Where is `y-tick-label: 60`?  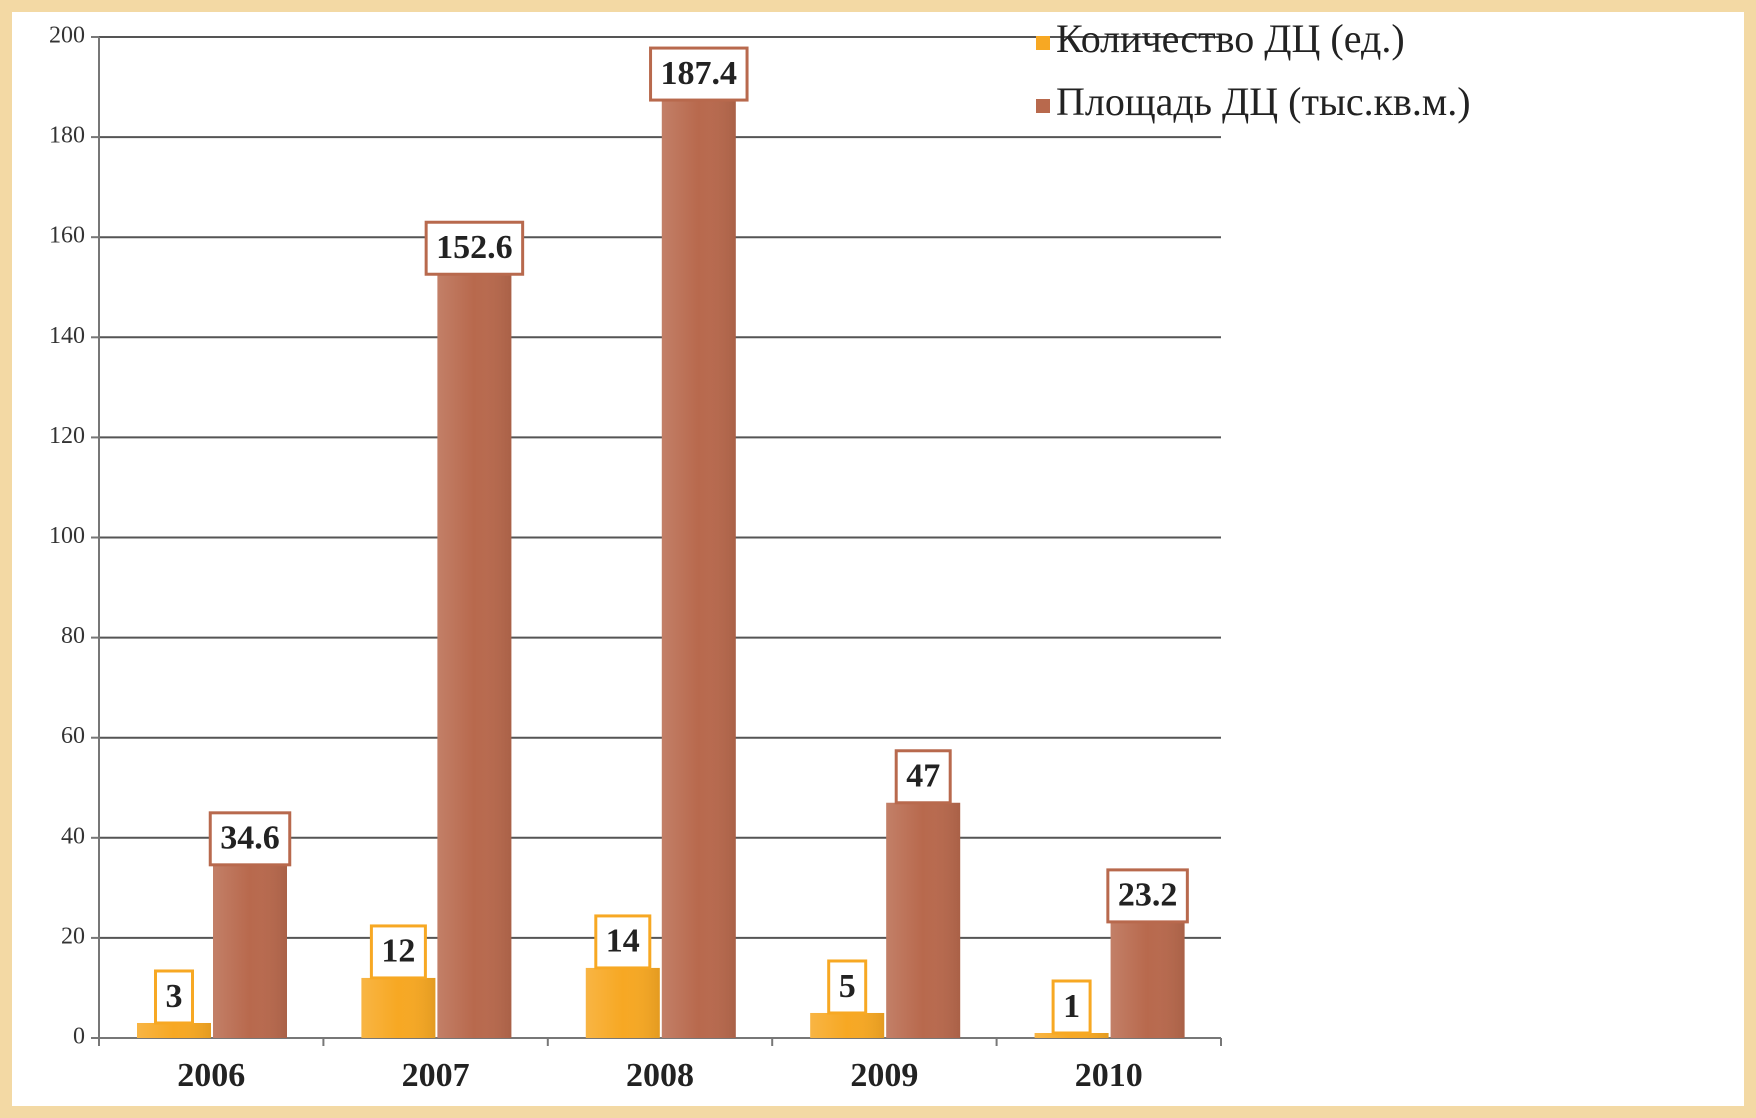 y-tick-label: 60 is located at coordinates (73, 736).